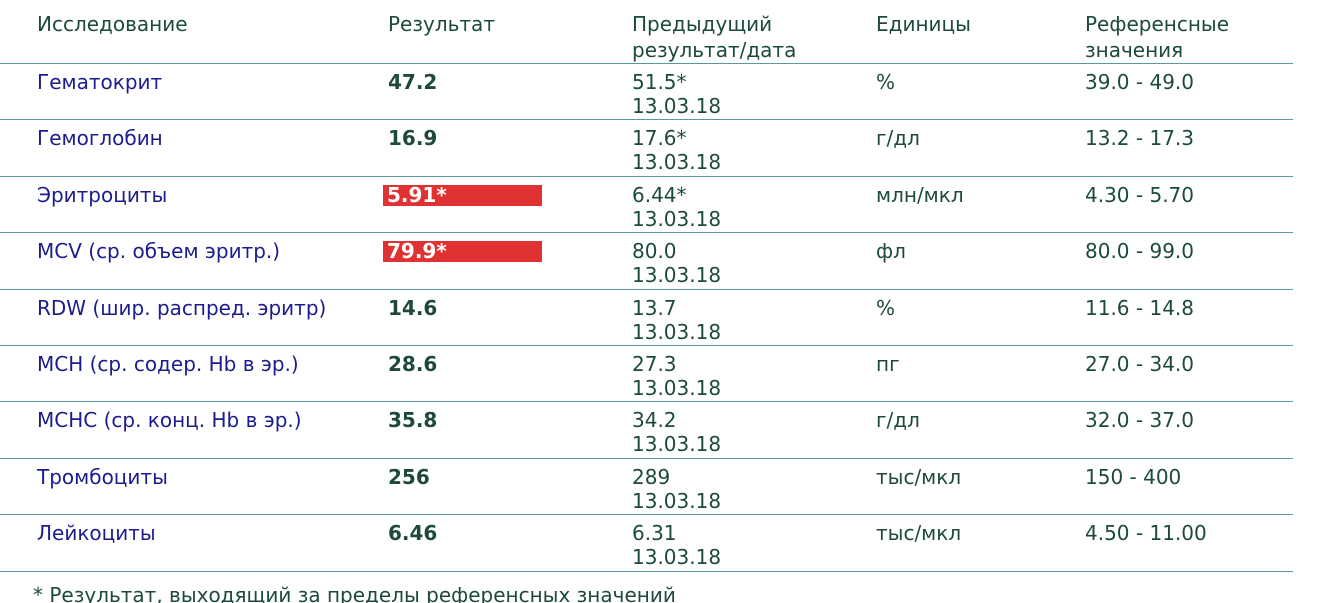  I want to click on units: пг, so click(888, 364).